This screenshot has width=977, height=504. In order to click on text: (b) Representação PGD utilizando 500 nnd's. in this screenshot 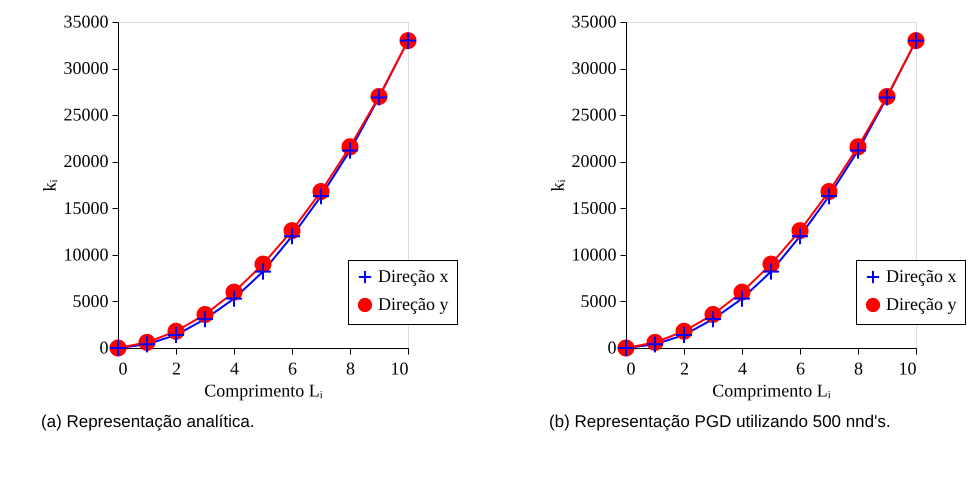, I will do `click(720, 421)`.